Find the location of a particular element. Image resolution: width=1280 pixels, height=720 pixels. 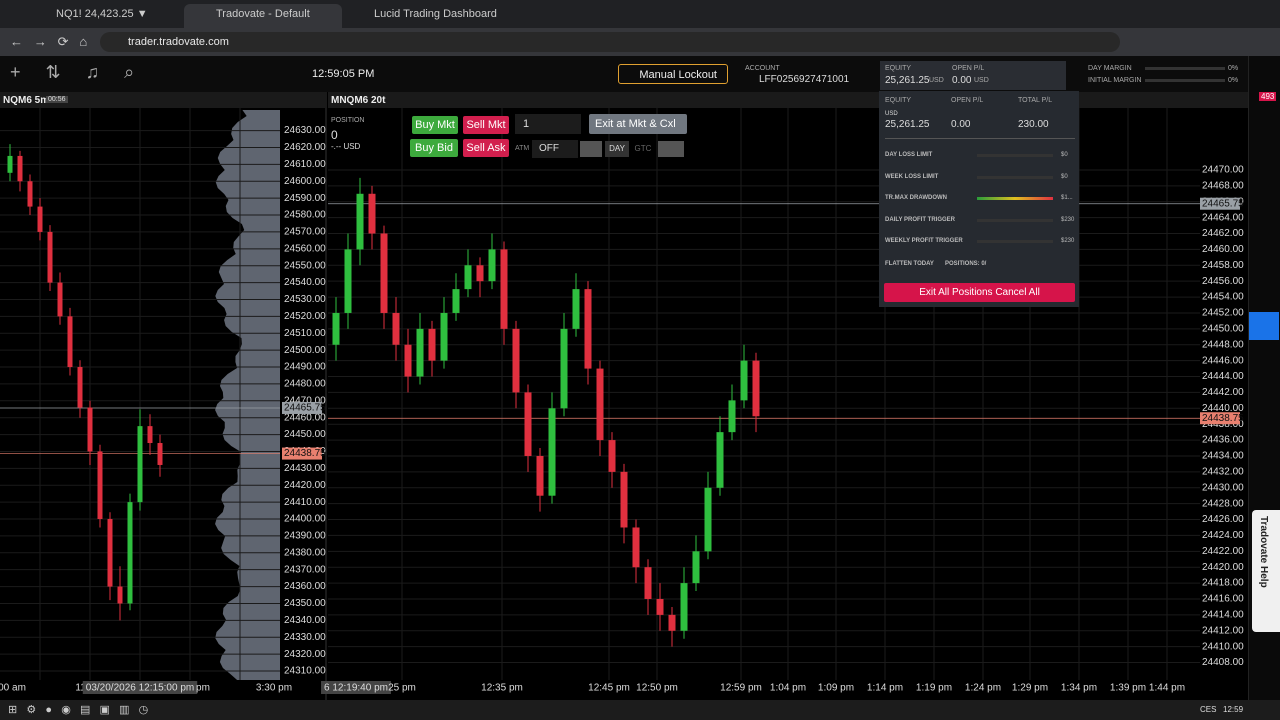

account-id: LFF0256927471001 is located at coordinates (804, 79).